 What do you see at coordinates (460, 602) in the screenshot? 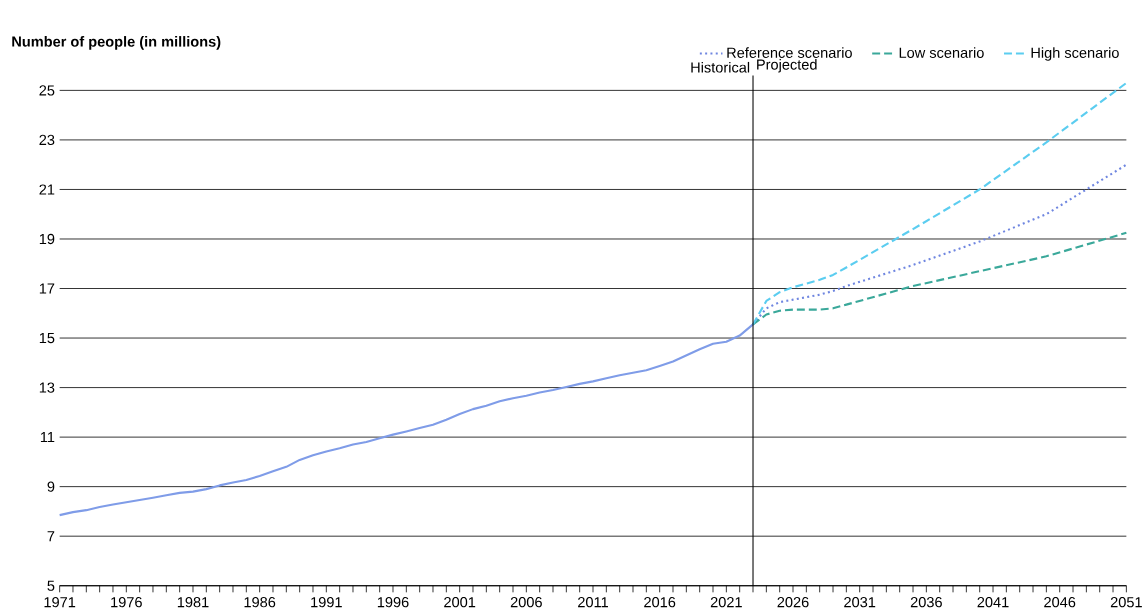
I see `x-tick-label: 2001` at bounding box center [460, 602].